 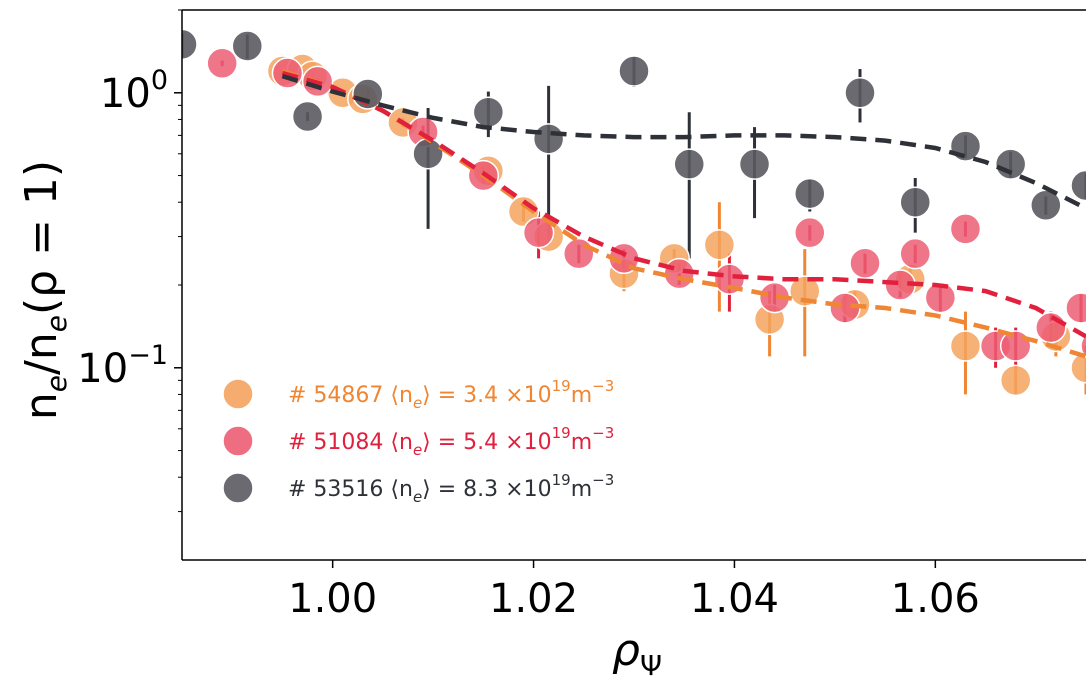 I want to click on y-tick-label-1: 10⁻¹, so click(x=122, y=366).